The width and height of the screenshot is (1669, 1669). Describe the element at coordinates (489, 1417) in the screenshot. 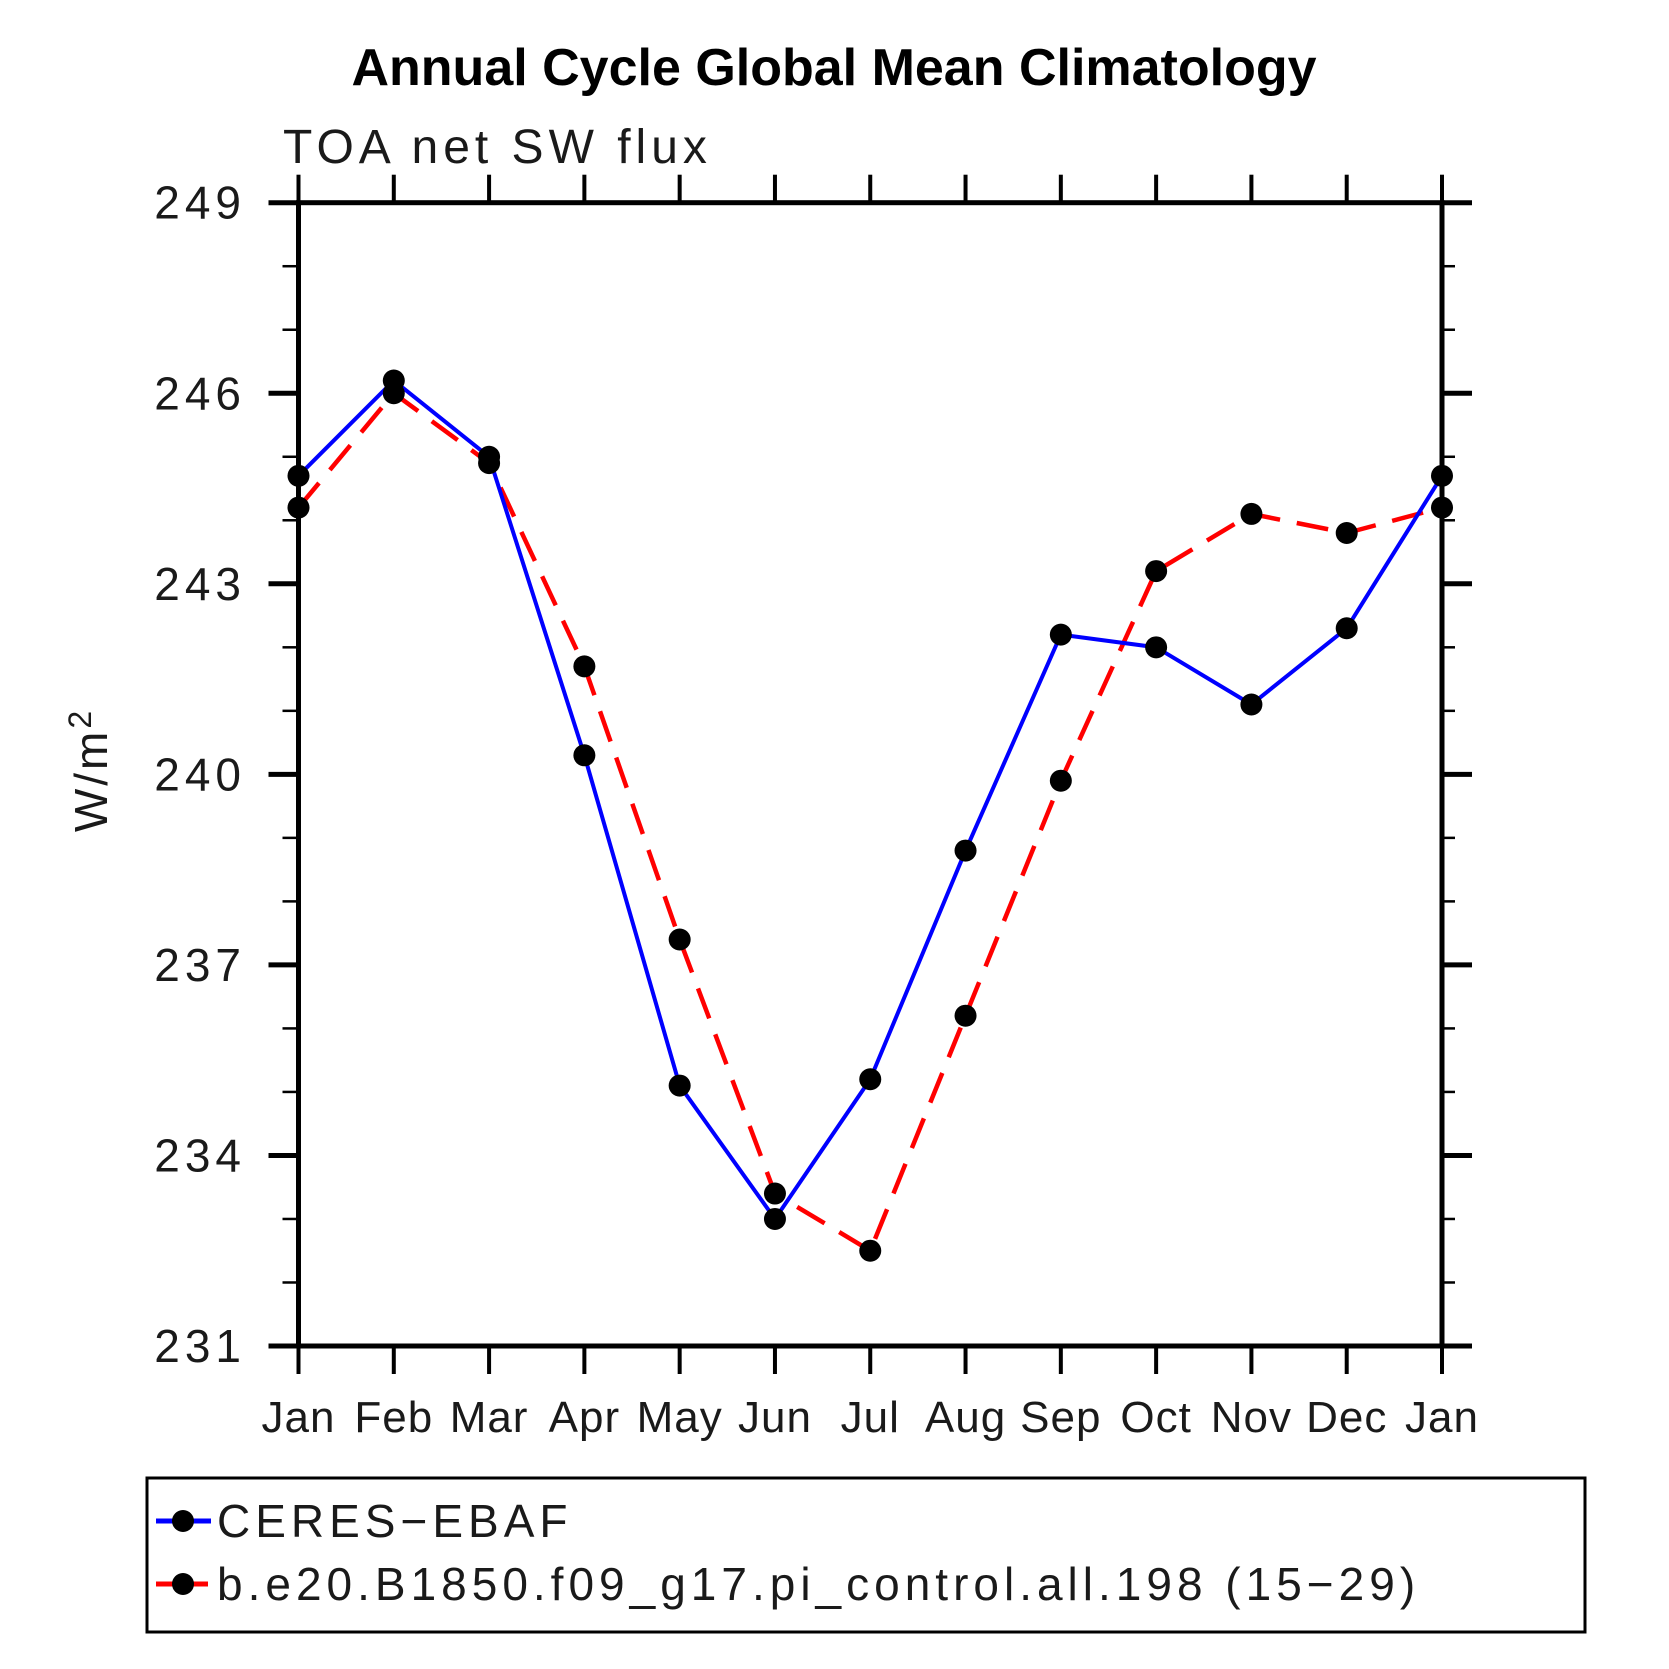

I see `x-tick-label: Mar` at that location.